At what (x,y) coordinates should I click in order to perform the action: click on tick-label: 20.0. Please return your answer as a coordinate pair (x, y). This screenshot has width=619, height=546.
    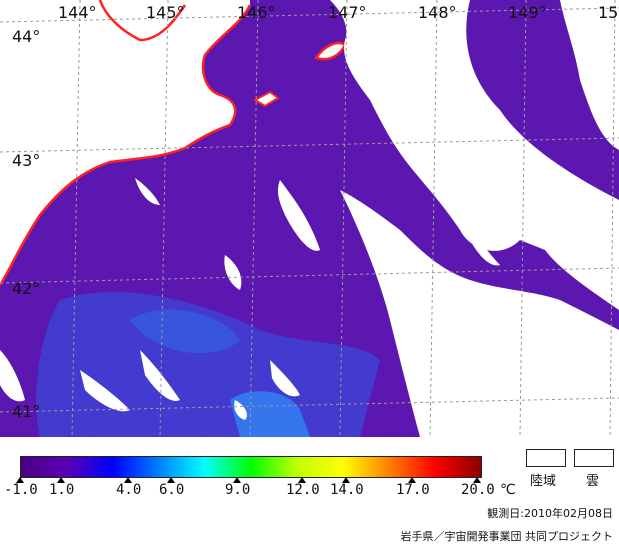
    Looking at the image, I should click on (478, 490).